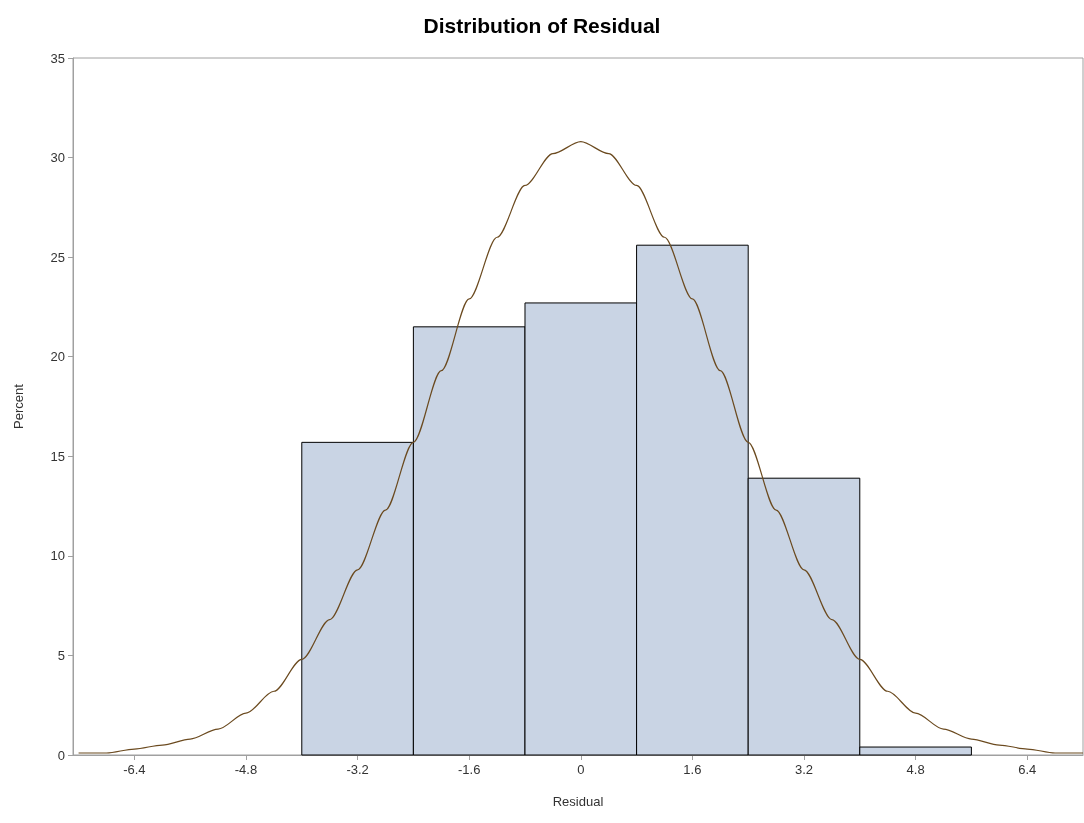 Image resolution: width=1084 pixels, height=823 pixels. Describe the element at coordinates (61, 755) in the screenshot. I see `y-tick-label: 0` at that location.